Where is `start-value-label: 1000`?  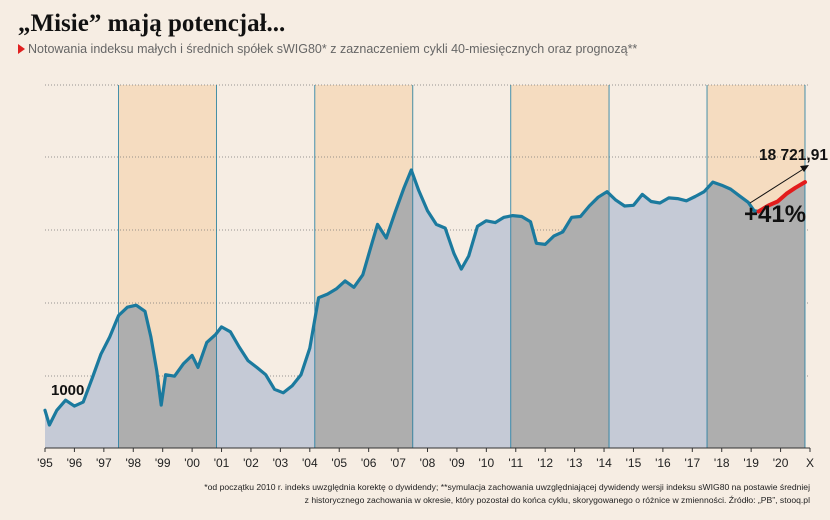 start-value-label: 1000 is located at coordinates (67, 390).